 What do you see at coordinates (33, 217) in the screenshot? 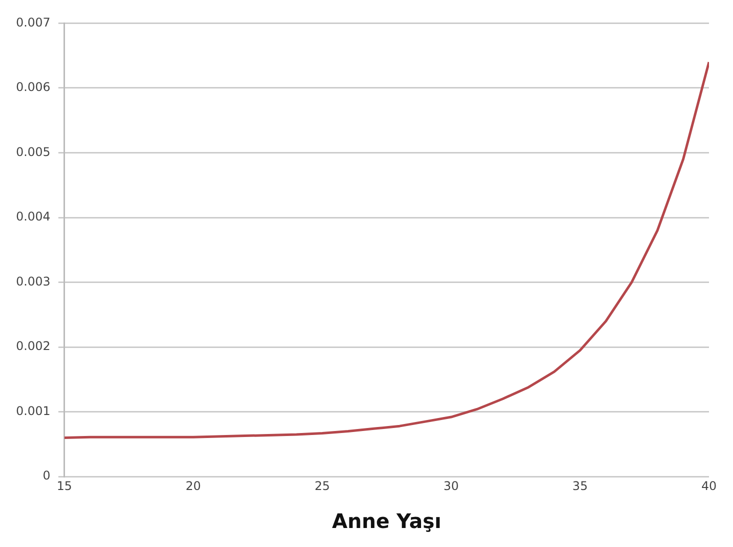
I see `y-tick-label: 0.004` at bounding box center [33, 217].